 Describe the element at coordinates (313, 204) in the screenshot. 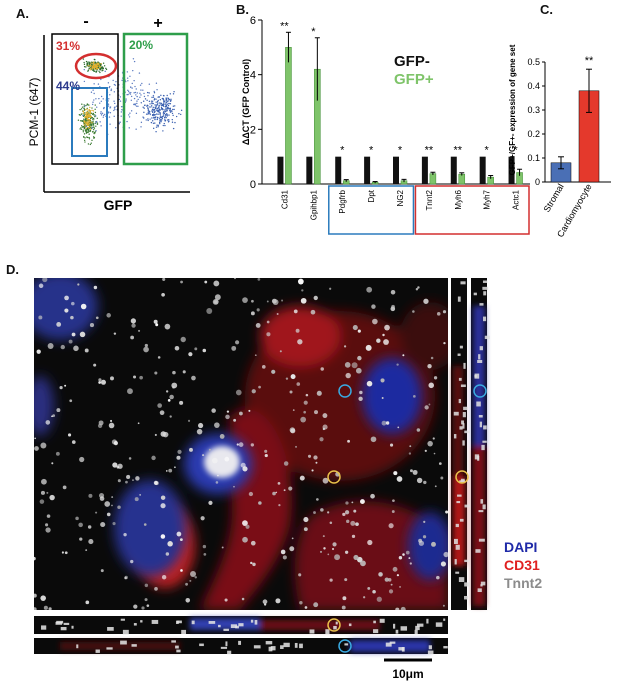

I see `category-label-gpihbp1: Gpihbp1` at that location.